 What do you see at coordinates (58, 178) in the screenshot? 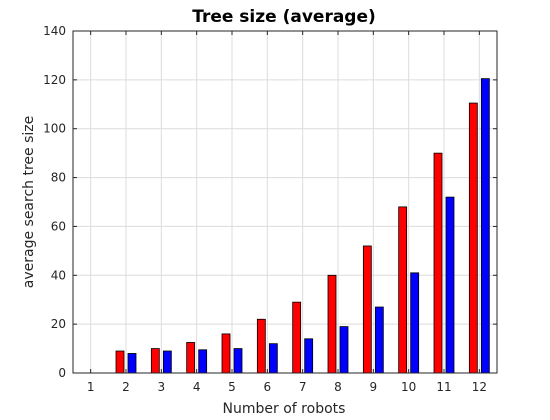
I see `y-tick-label: 80` at bounding box center [58, 178].